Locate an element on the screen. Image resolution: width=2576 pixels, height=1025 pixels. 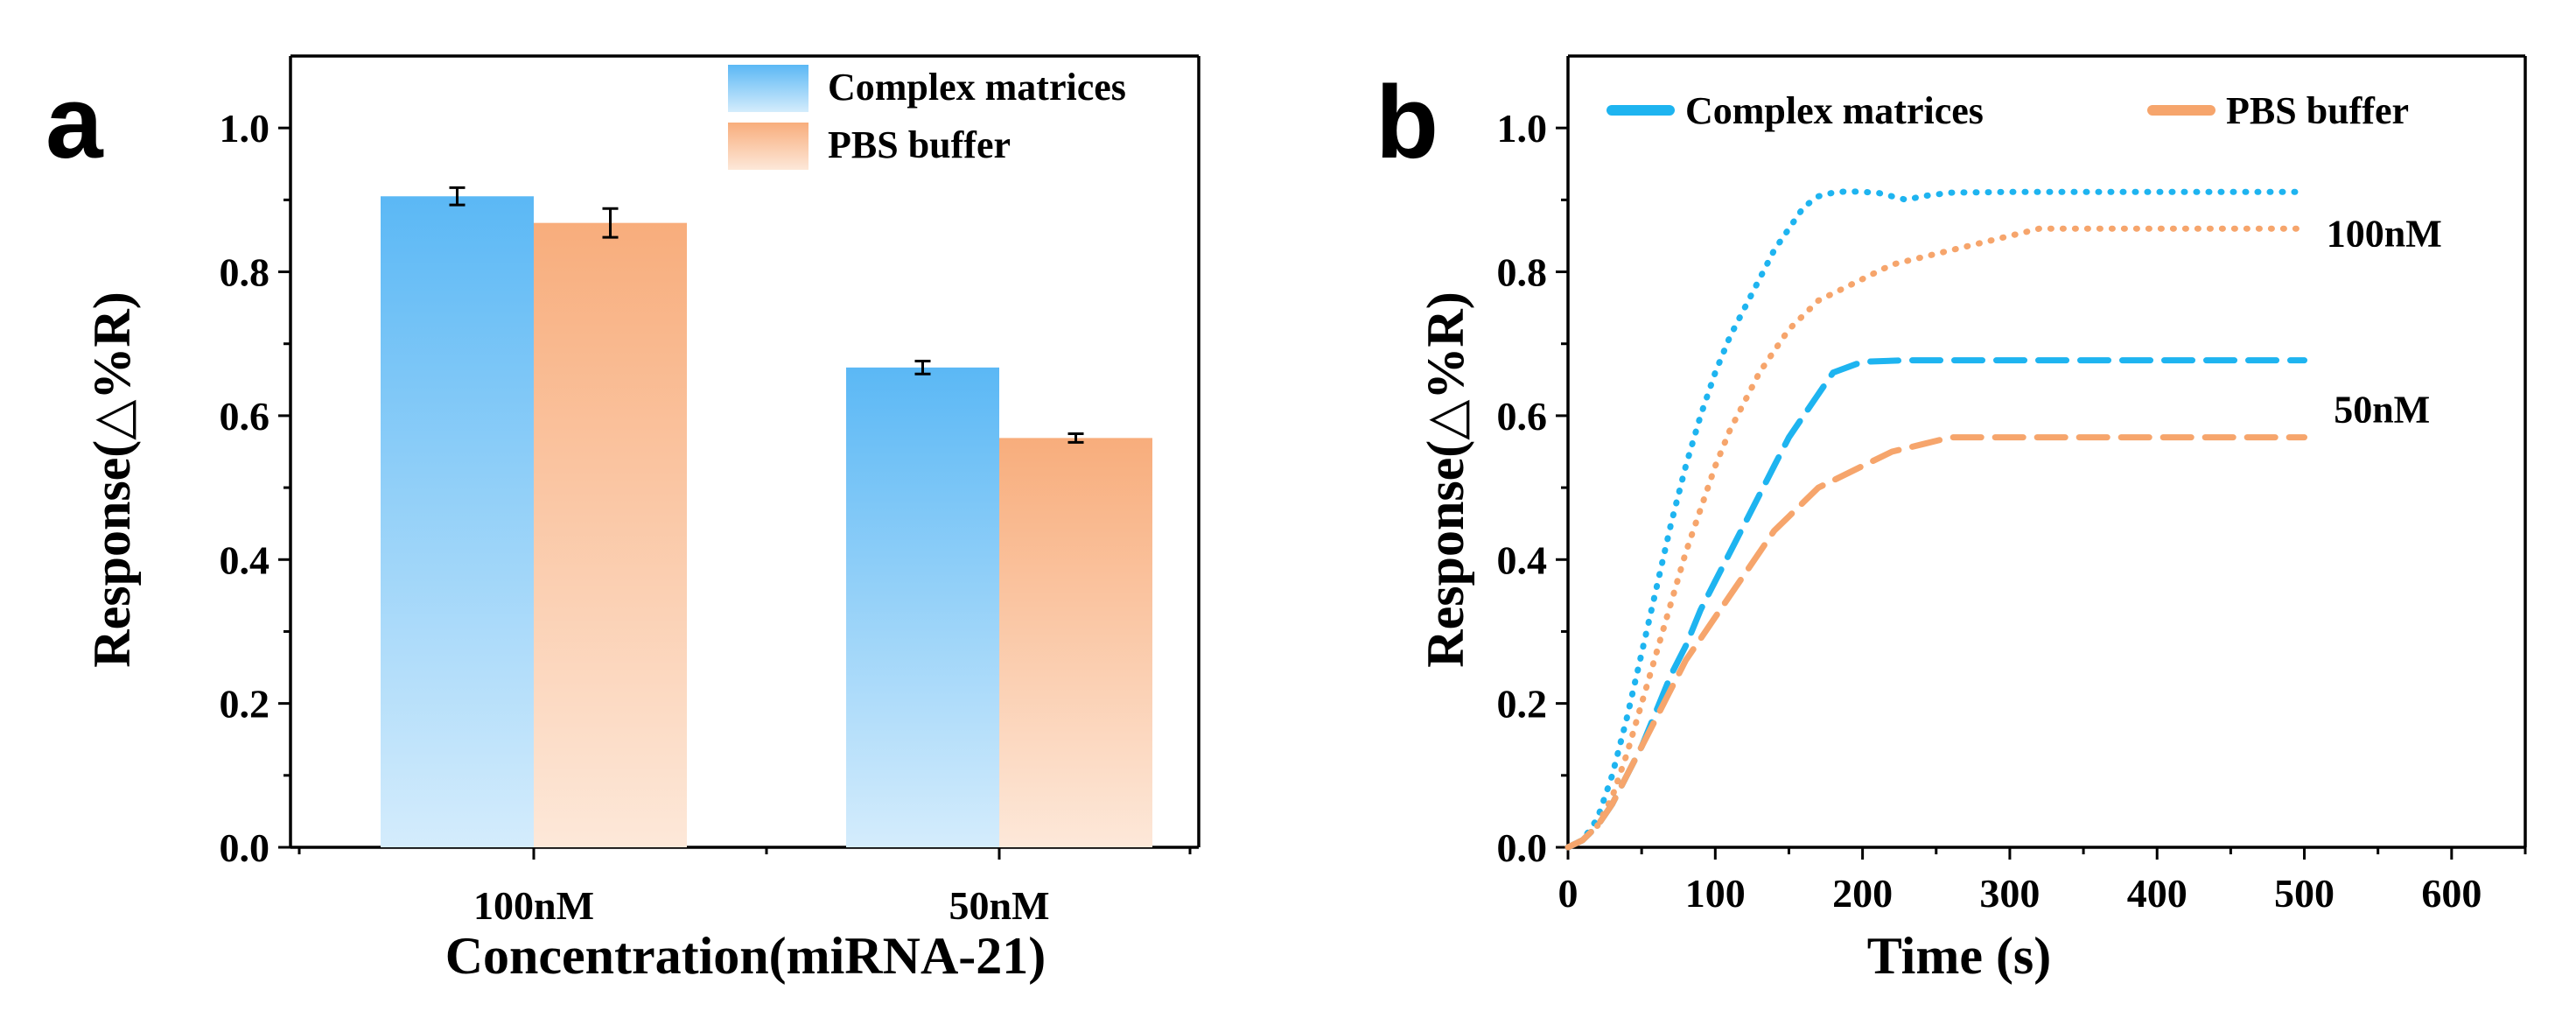
panel-b-y-axis-title: Response(△%R) is located at coordinates (1445, 479).